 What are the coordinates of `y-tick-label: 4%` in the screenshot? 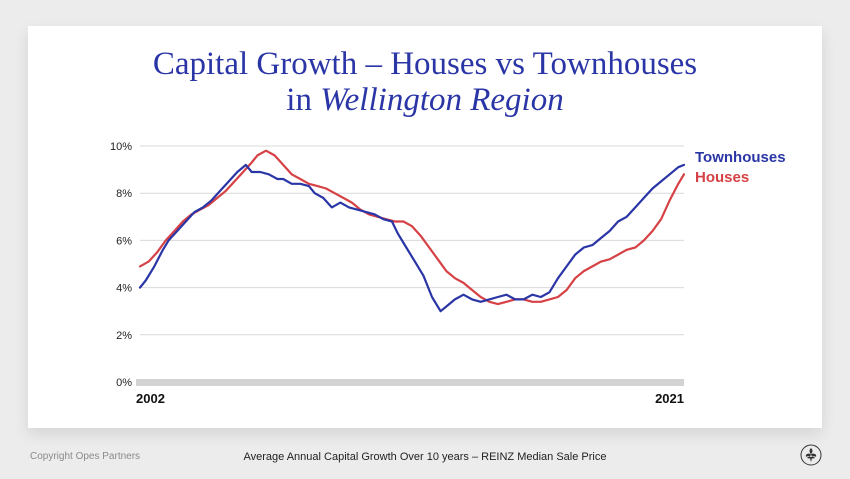 It's located at (124, 289).